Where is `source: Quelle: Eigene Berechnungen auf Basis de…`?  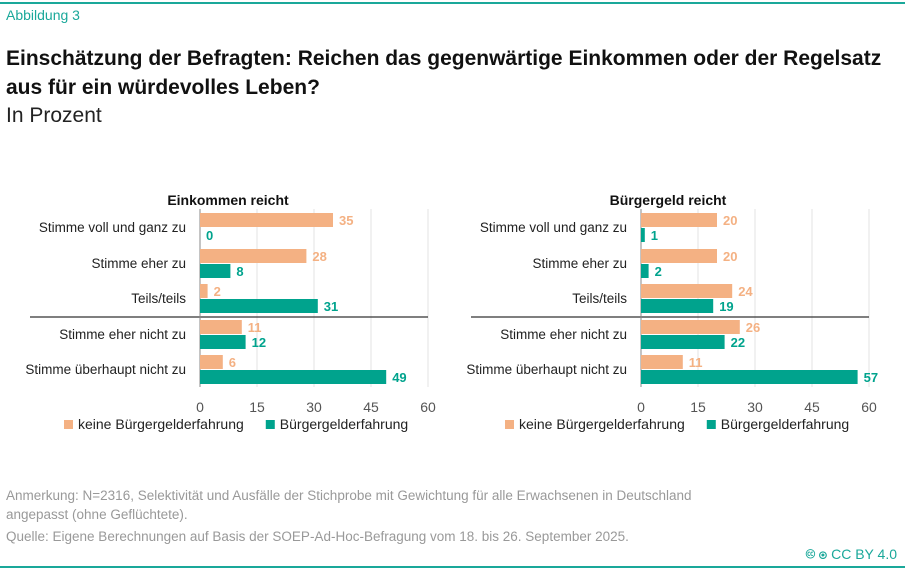
source: Quelle: Eigene Berechnungen auf Basis de… is located at coordinates (317, 536).